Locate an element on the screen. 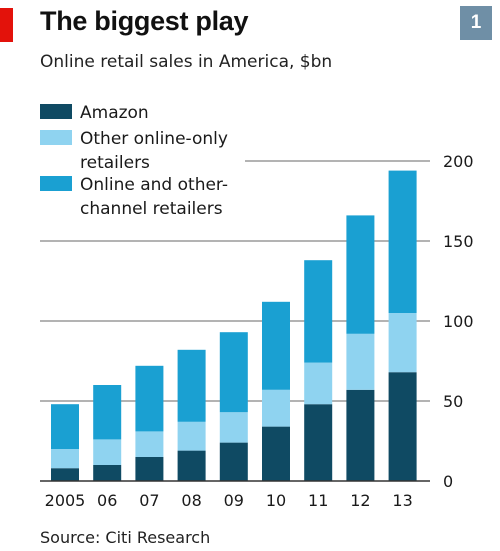 This screenshot has height=551, width=500. source-note: Source: Citi Research is located at coordinates (125, 537).